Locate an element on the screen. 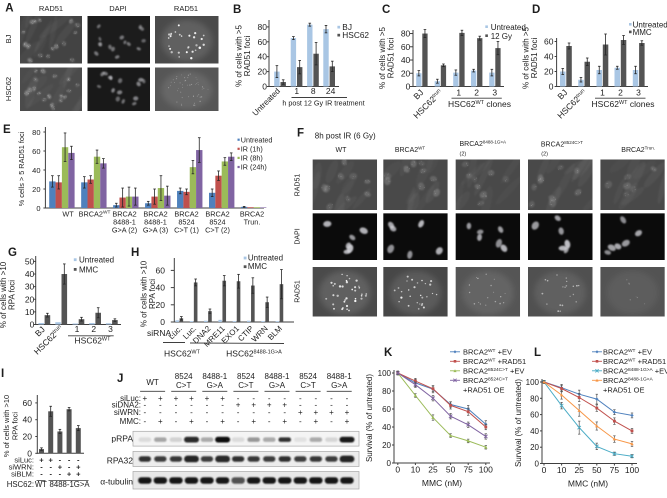 The height and width of the screenshot is (498, 667). svg-text: siBLM: is located at coordinates (22, 473).